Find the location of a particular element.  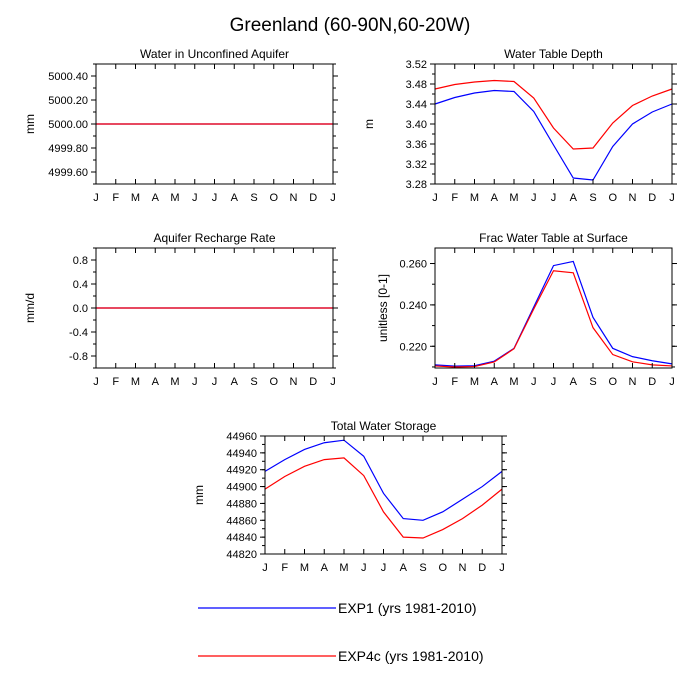

legend-item-exp4c: EXP4c (yrs 1981-2010) is located at coordinates (341, 656).